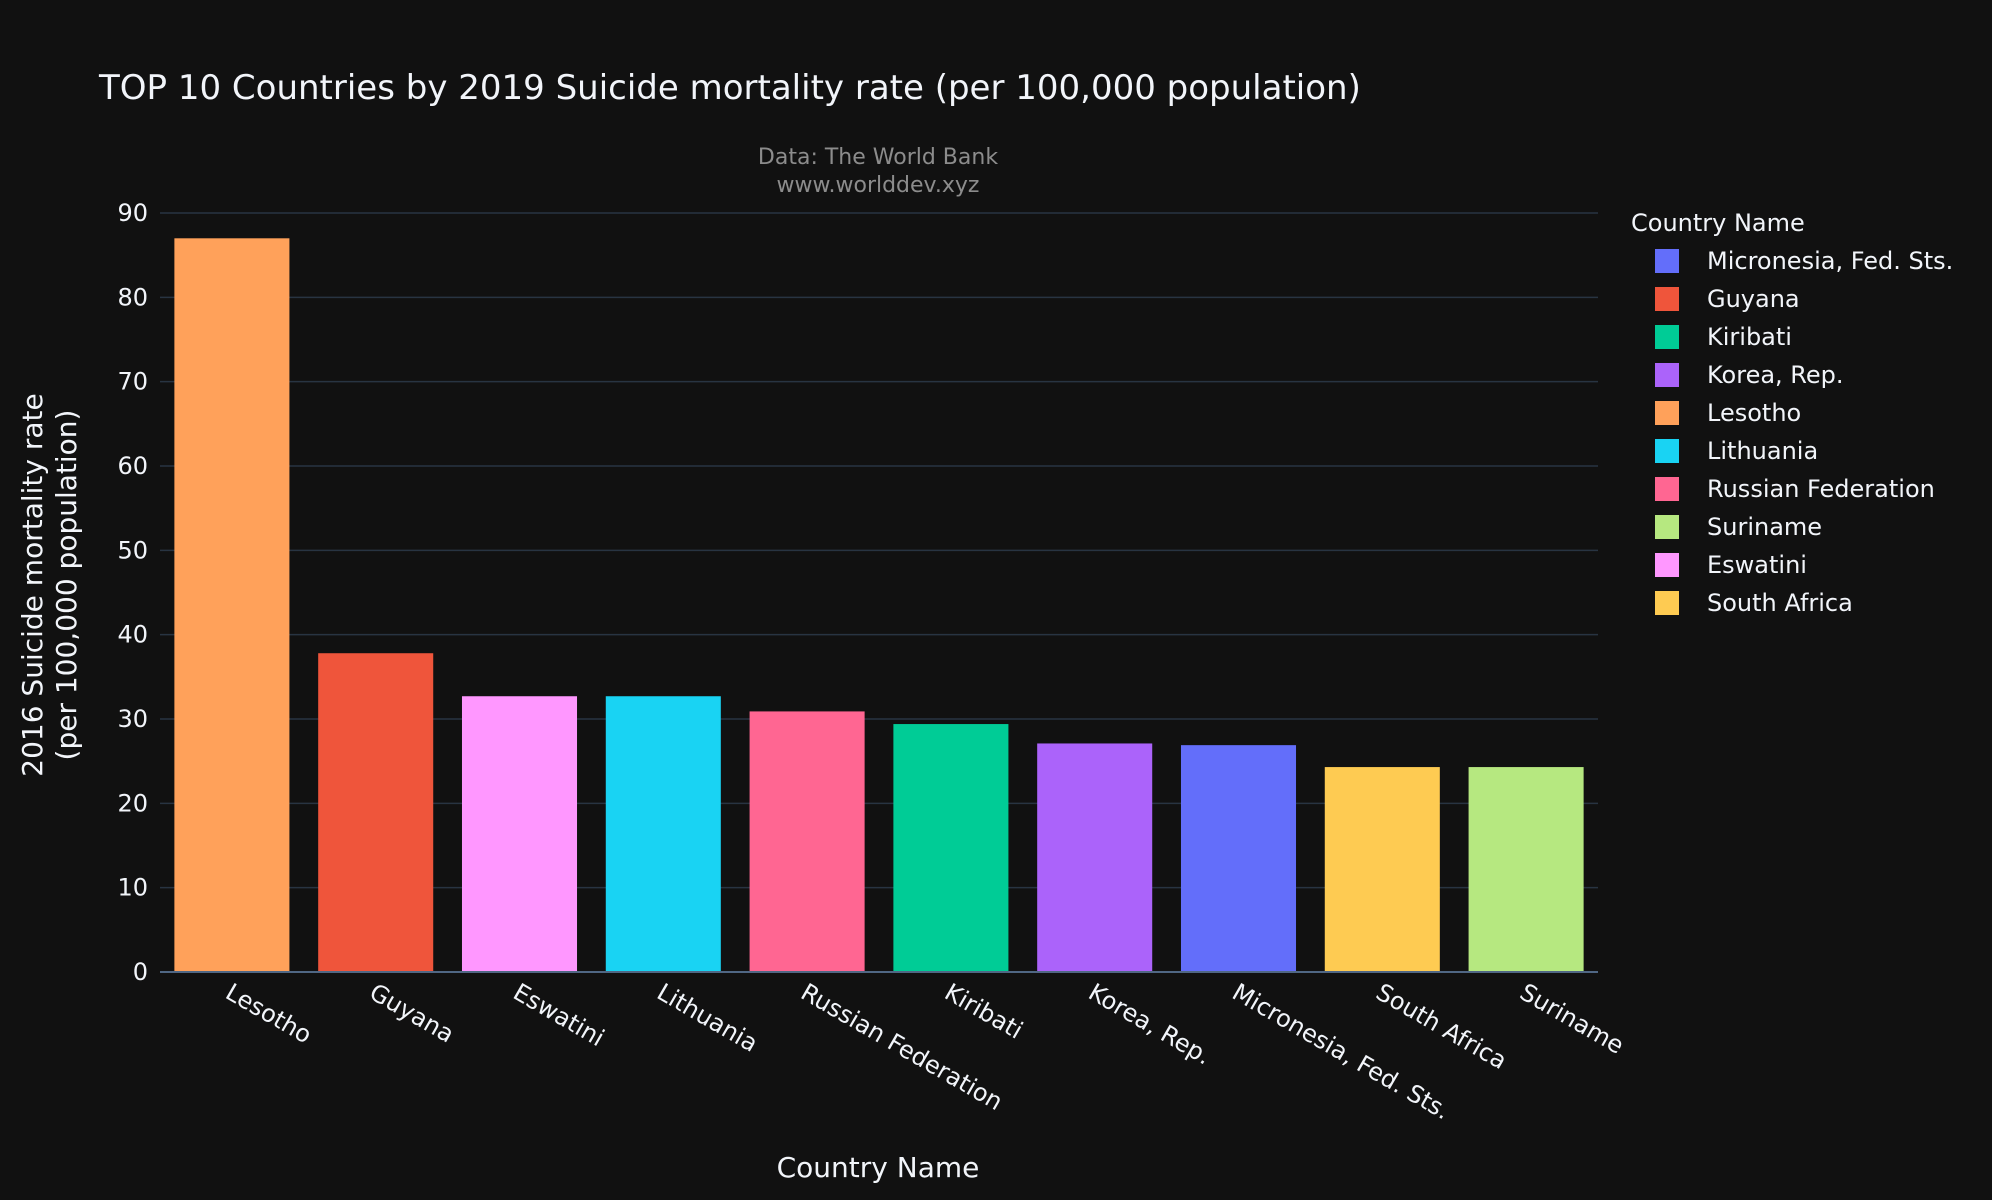 Image resolution: width=1992 pixels, height=1200 pixels. What do you see at coordinates (132, 466) in the screenshot?
I see `y-tick-label: 60` at bounding box center [132, 466].